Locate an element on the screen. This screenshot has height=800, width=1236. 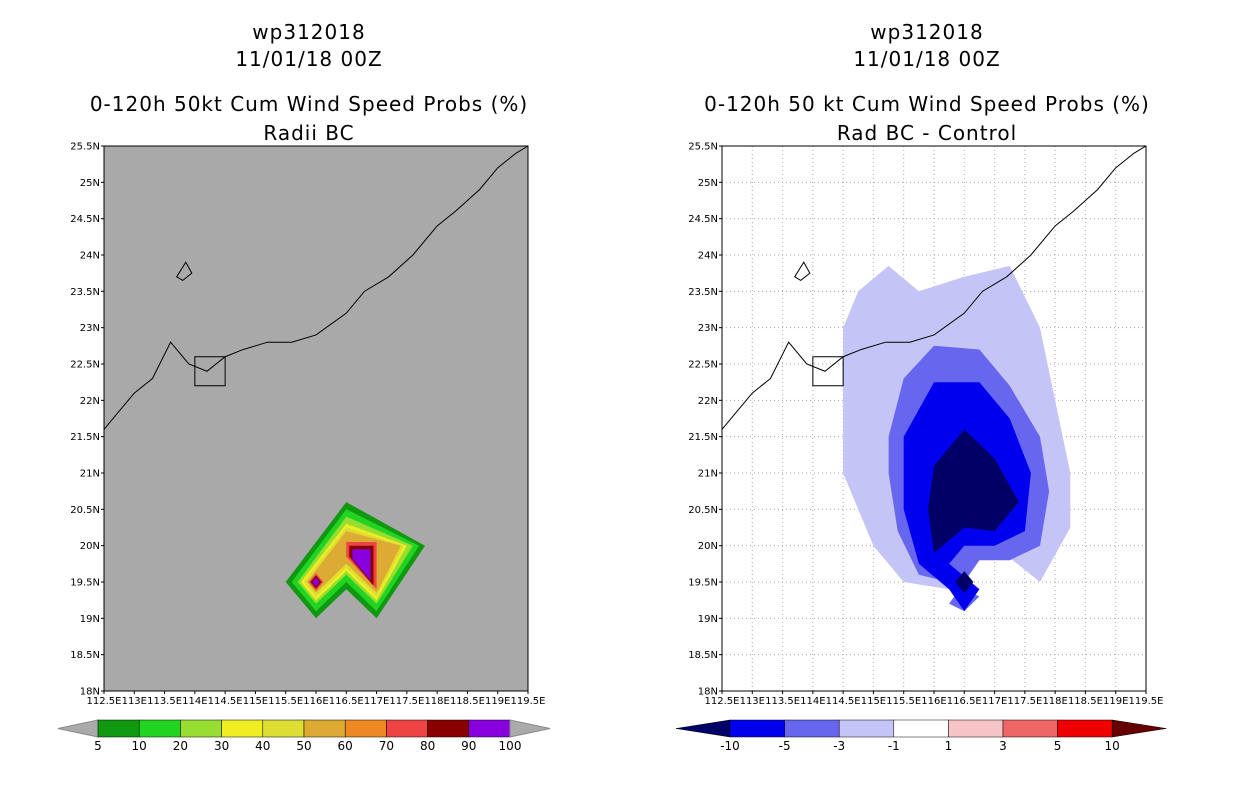
y-tick-label: 19.5N is located at coordinates (703, 583).